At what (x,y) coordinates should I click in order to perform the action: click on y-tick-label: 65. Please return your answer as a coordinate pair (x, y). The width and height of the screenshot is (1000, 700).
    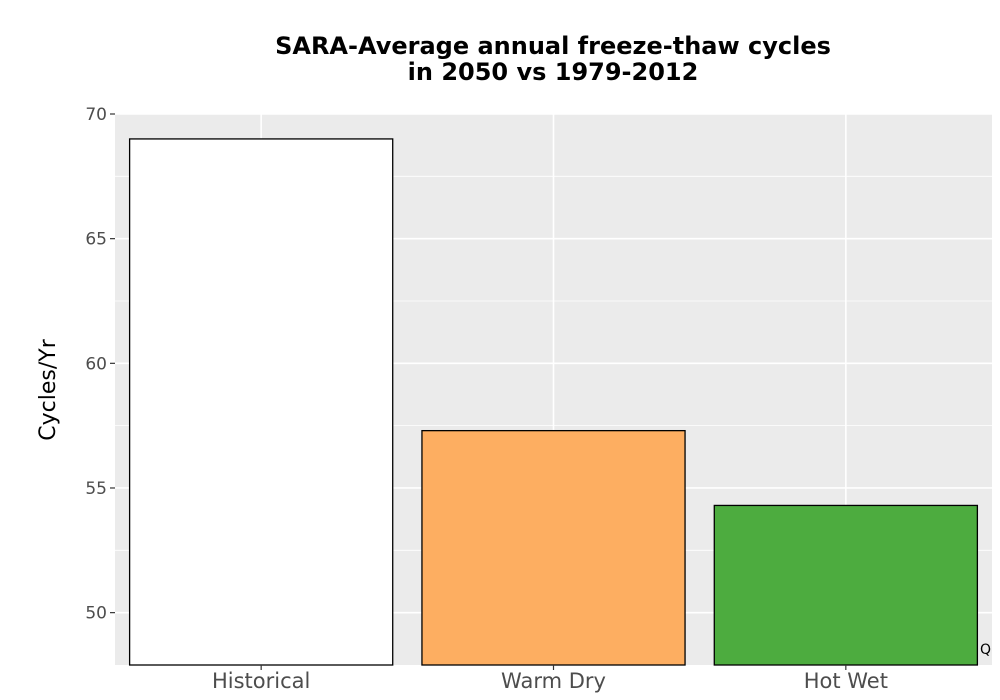
    Looking at the image, I should click on (96, 240).